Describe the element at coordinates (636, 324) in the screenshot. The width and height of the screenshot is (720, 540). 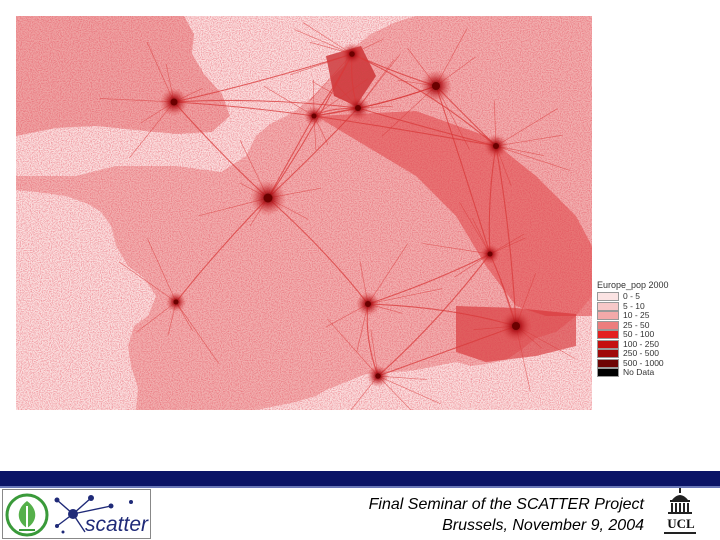
I see `legend-label: 25 - 50` at that location.